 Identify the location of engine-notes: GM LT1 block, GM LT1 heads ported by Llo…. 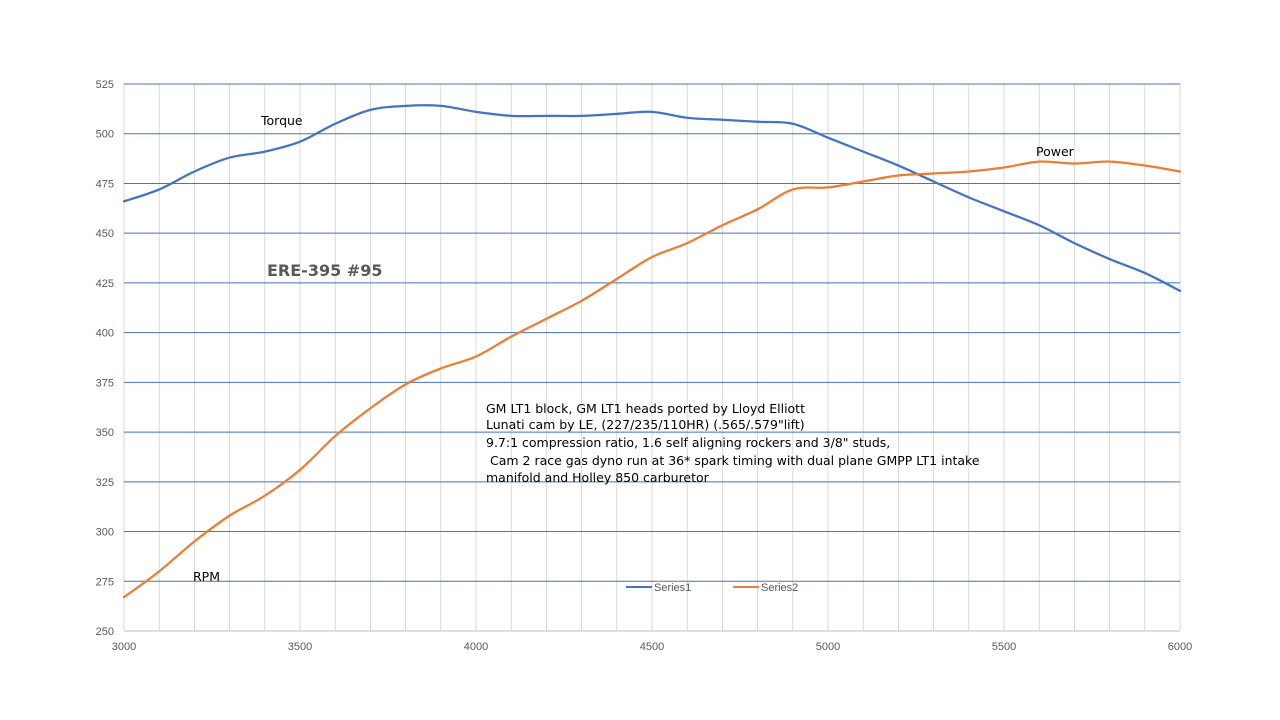
(733, 443).